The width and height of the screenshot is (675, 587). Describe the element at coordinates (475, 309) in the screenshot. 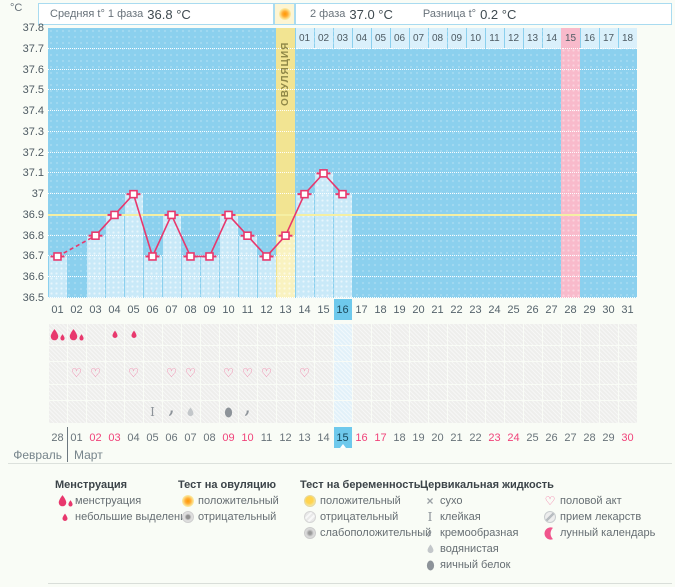

I see `cycle-day-label: 23` at that location.